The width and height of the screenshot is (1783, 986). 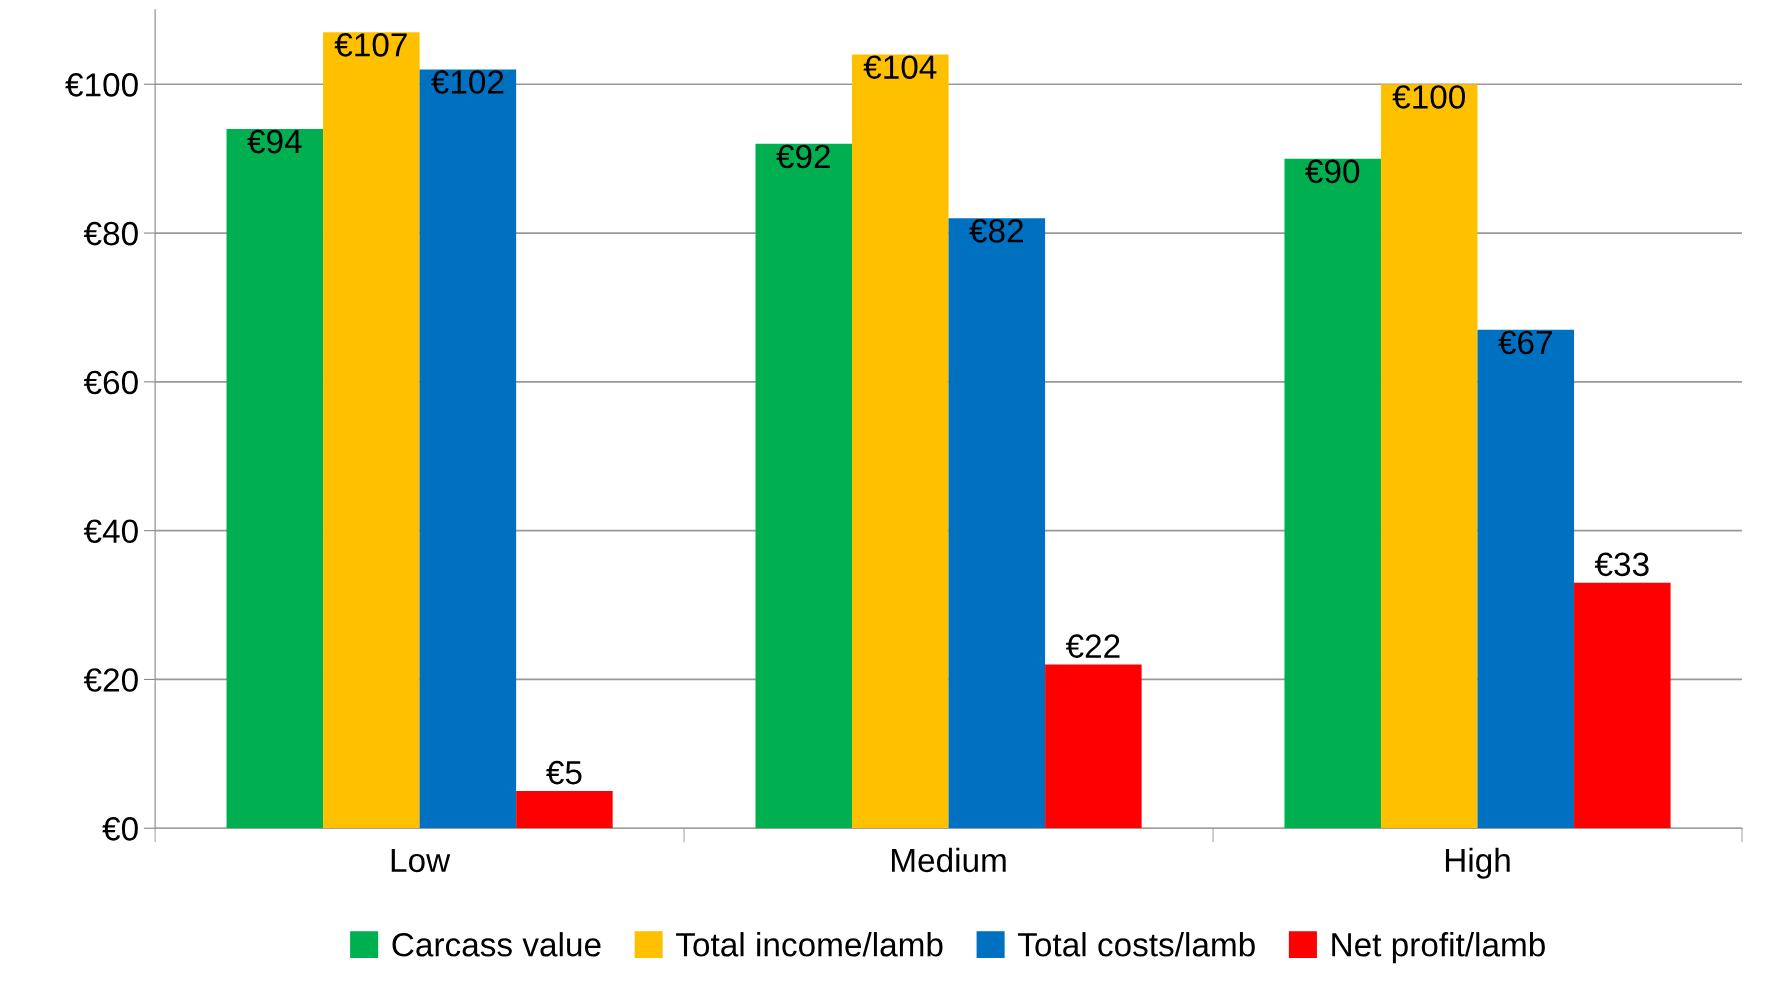 What do you see at coordinates (996, 231) in the screenshot?
I see `data-label: €82` at bounding box center [996, 231].